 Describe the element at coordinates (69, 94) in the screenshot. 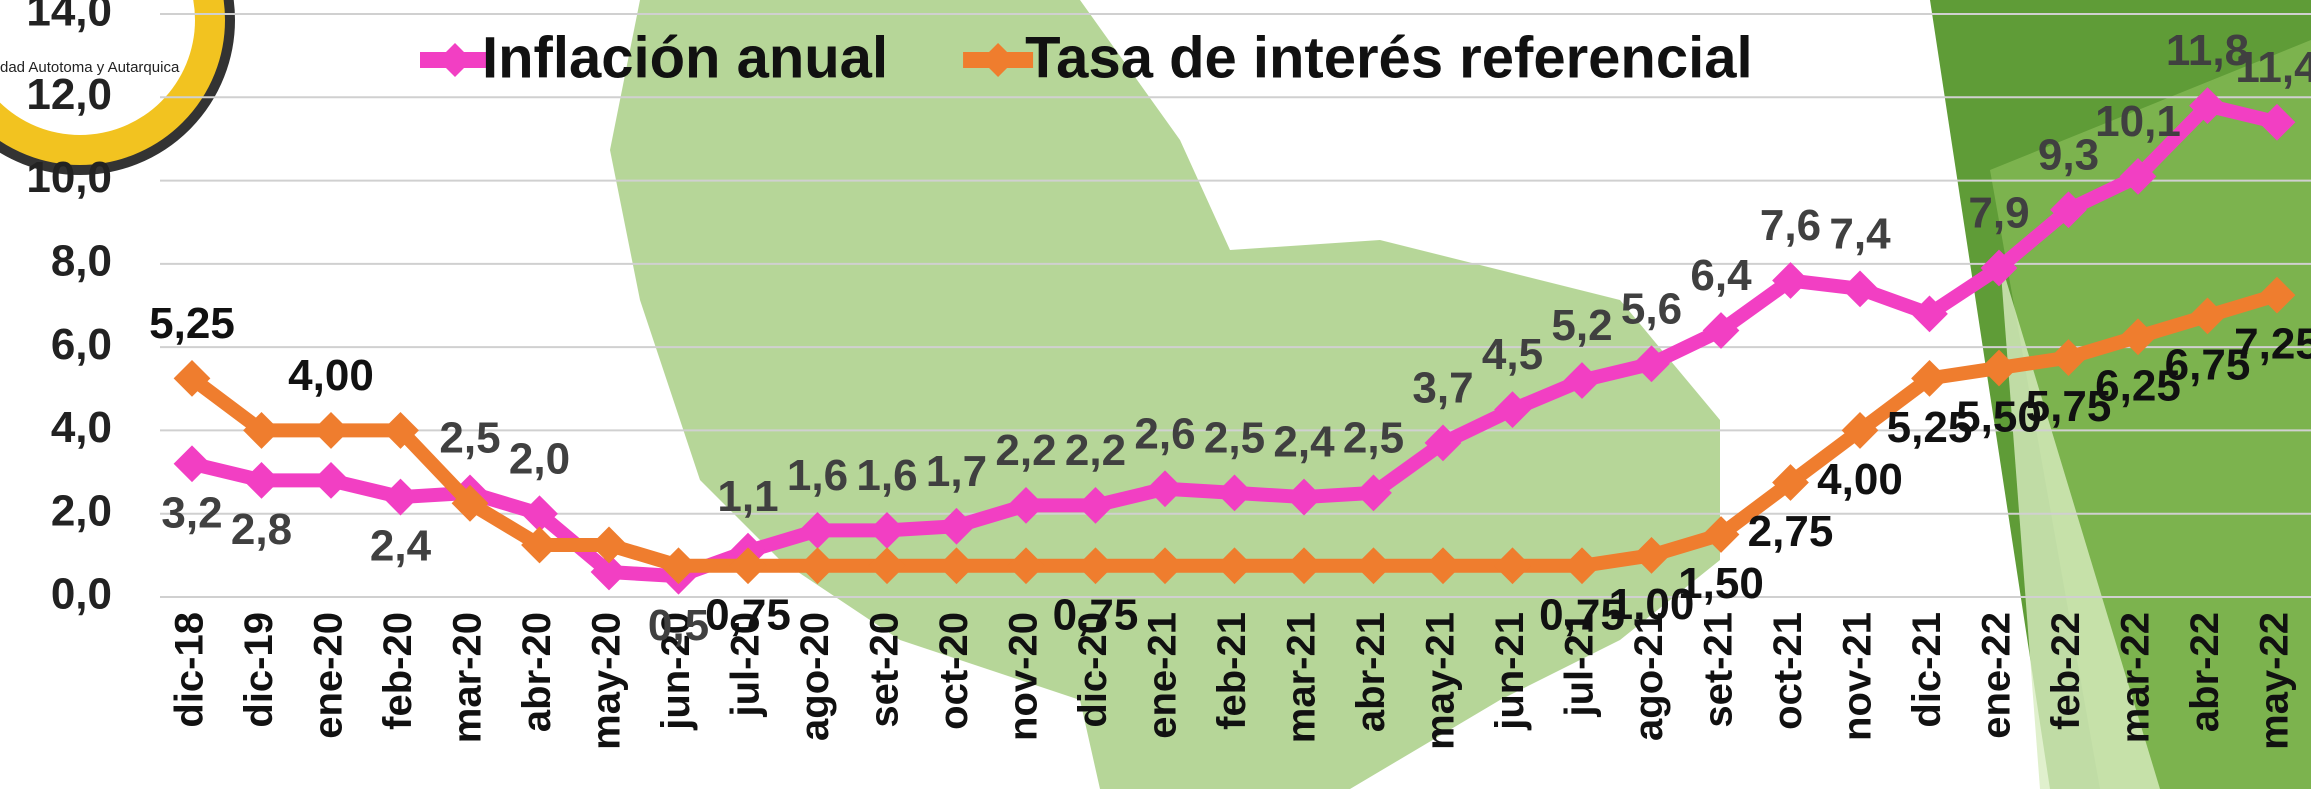

I see `y-tick-label: 12,0` at that location.